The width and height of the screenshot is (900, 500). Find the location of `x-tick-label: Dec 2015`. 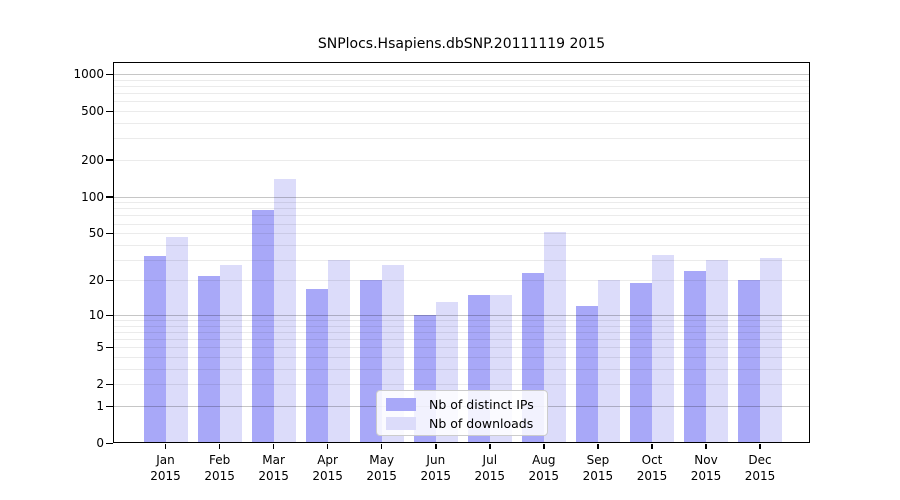

x-tick-label: Dec 2015 is located at coordinates (760, 468).